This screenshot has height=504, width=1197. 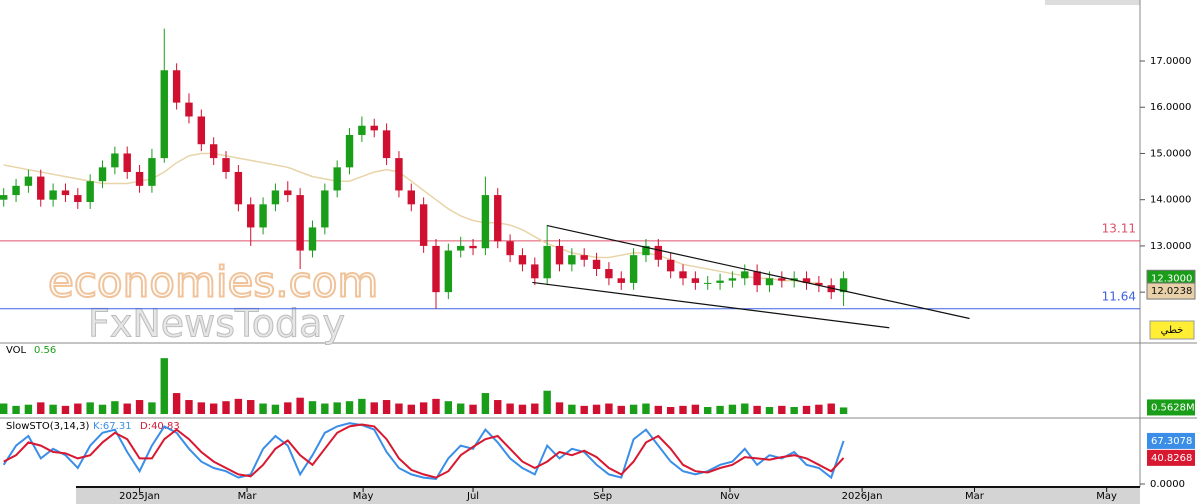 I want to click on stoch-tick-label: 0.0000, so click(x=1167, y=484).